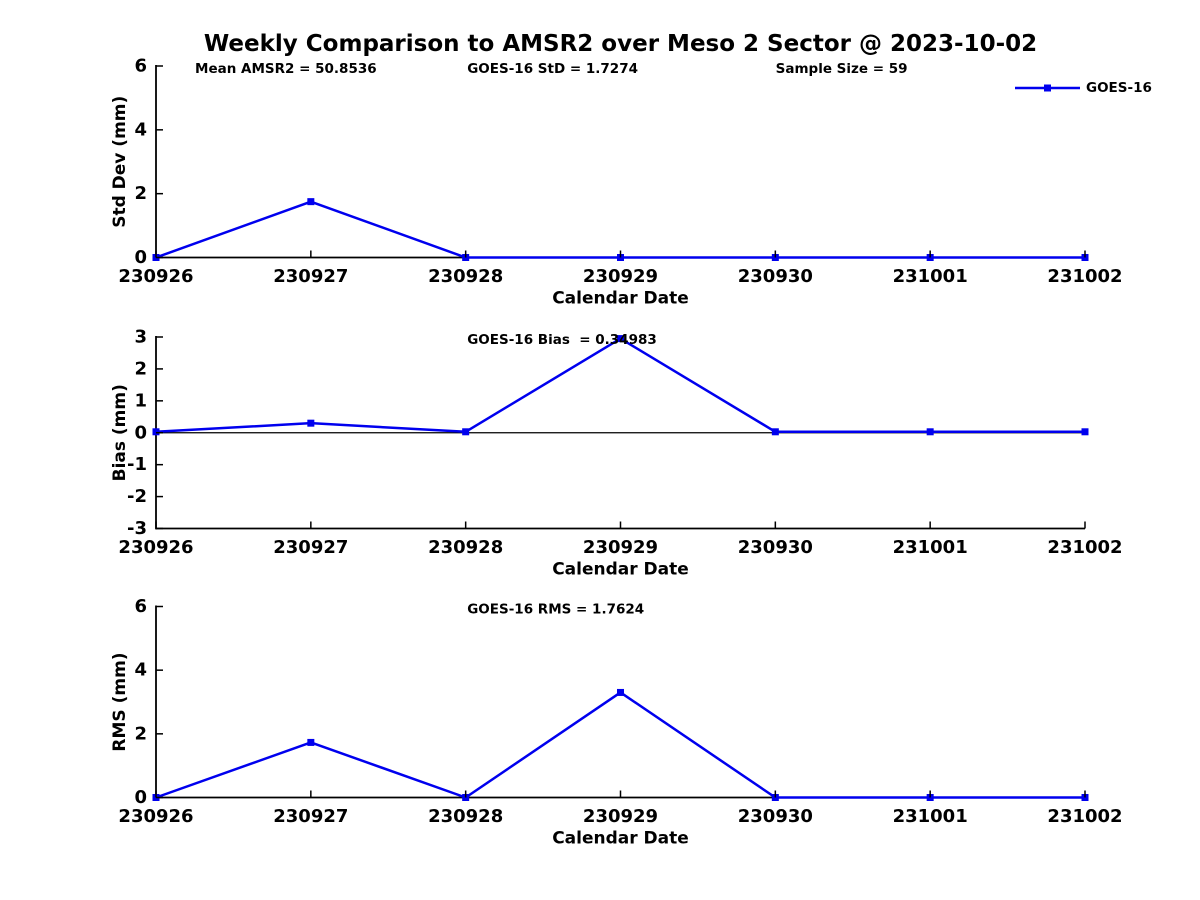 This screenshot has height=900, width=1200. Describe the element at coordinates (842, 69) in the screenshot. I see `stat-annotation: Sample Size = 59` at that location.